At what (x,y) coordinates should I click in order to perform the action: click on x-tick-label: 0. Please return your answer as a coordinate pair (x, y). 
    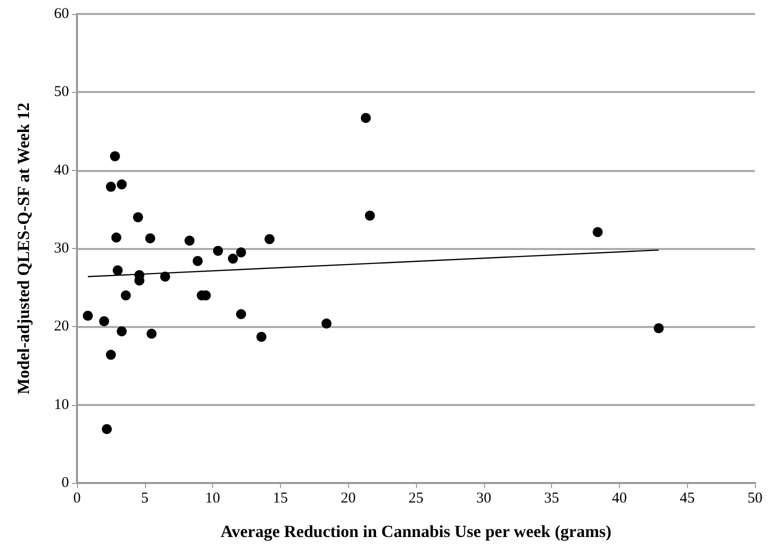
    Looking at the image, I should click on (77, 498).